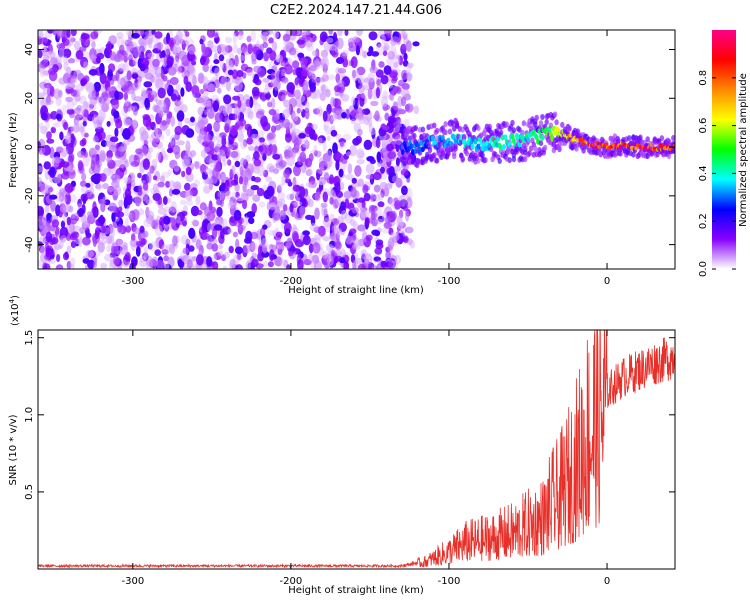 The height and width of the screenshot is (600, 750). What do you see at coordinates (14, 310) in the screenshot?
I see `snr-y-multiplier: (x104)` at bounding box center [14, 310].